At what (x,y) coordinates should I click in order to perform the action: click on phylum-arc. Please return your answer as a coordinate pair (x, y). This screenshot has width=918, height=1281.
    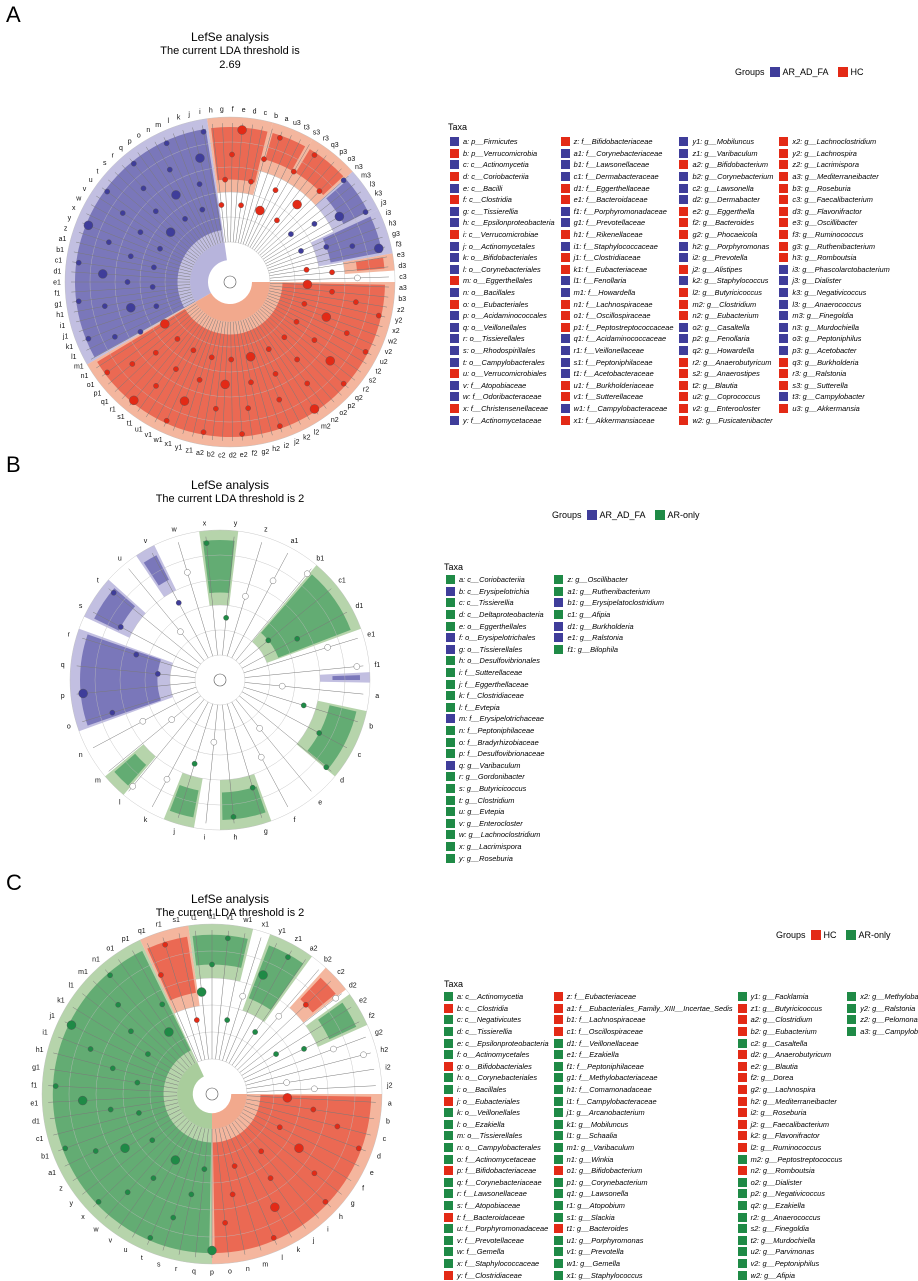
    Looking at the image, I should click on (232, 302).